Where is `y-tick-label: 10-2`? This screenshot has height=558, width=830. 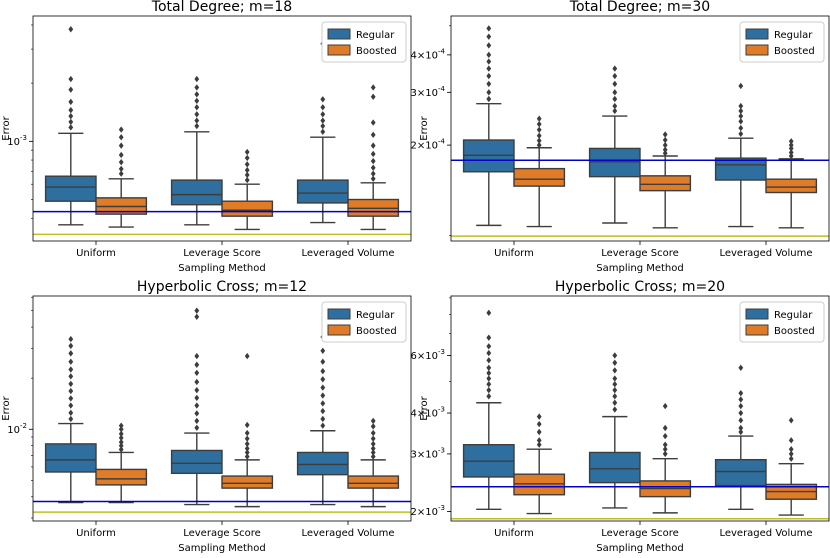
y-tick-label: 10-2 is located at coordinates (17, 429).